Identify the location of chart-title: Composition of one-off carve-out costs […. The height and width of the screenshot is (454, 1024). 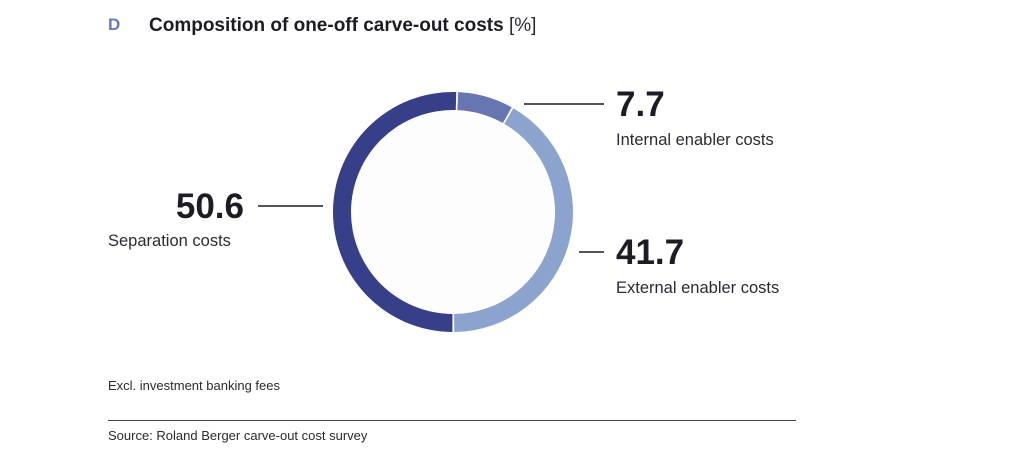
(342, 26).